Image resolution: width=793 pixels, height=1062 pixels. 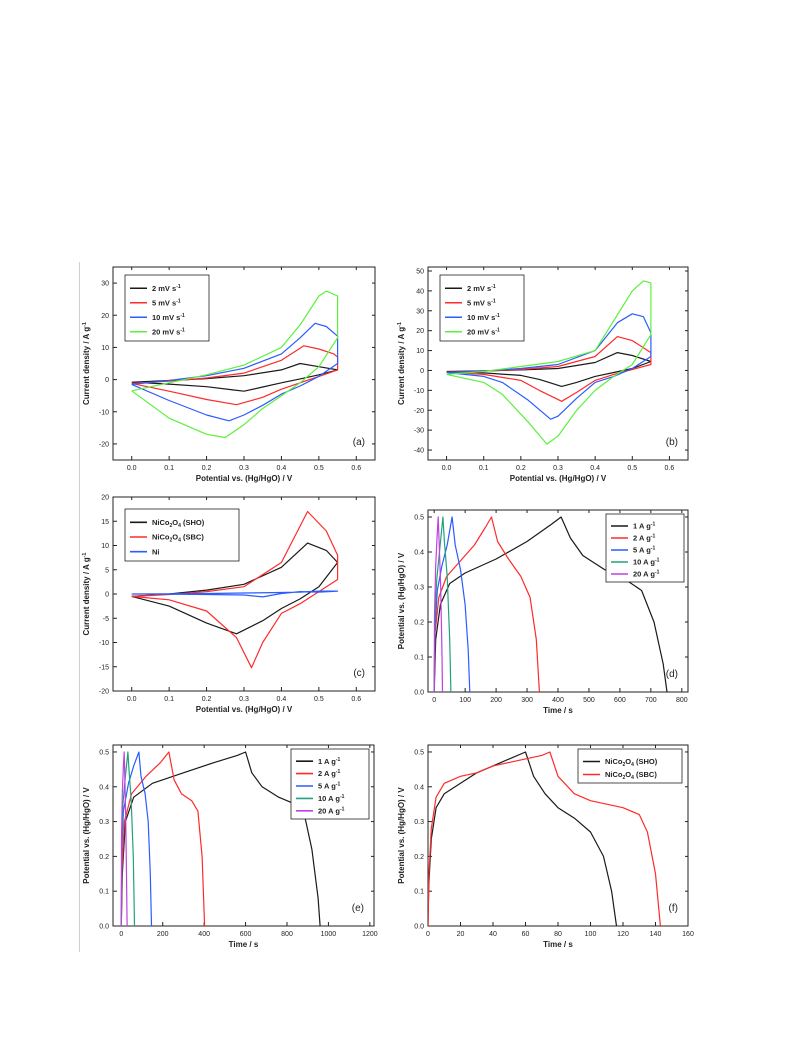 What do you see at coordinates (358, 908) in the screenshot?
I see `panel-label: (e)` at bounding box center [358, 908].